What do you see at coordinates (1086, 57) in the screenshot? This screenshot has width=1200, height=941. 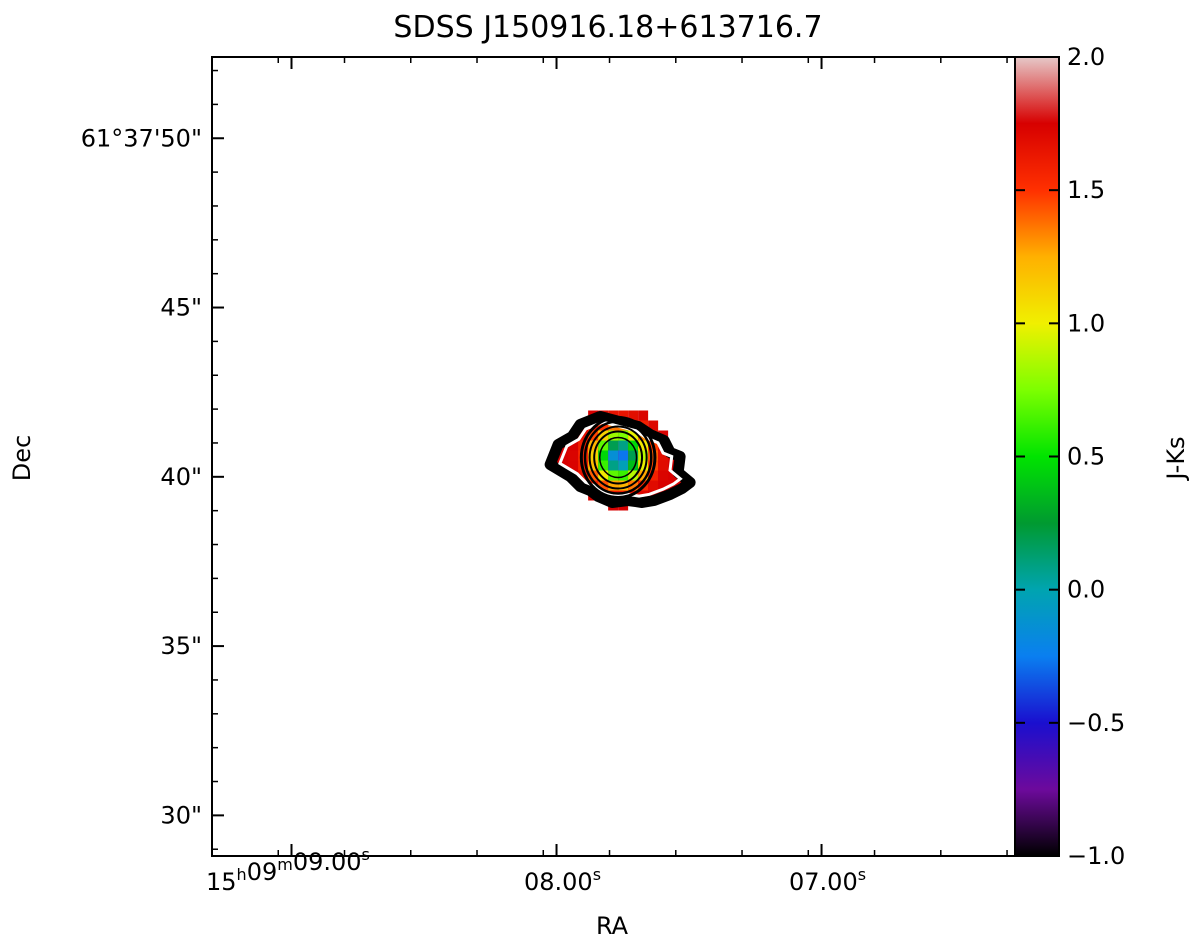 I see `colorbar-tick-label: 2.0` at bounding box center [1086, 57].